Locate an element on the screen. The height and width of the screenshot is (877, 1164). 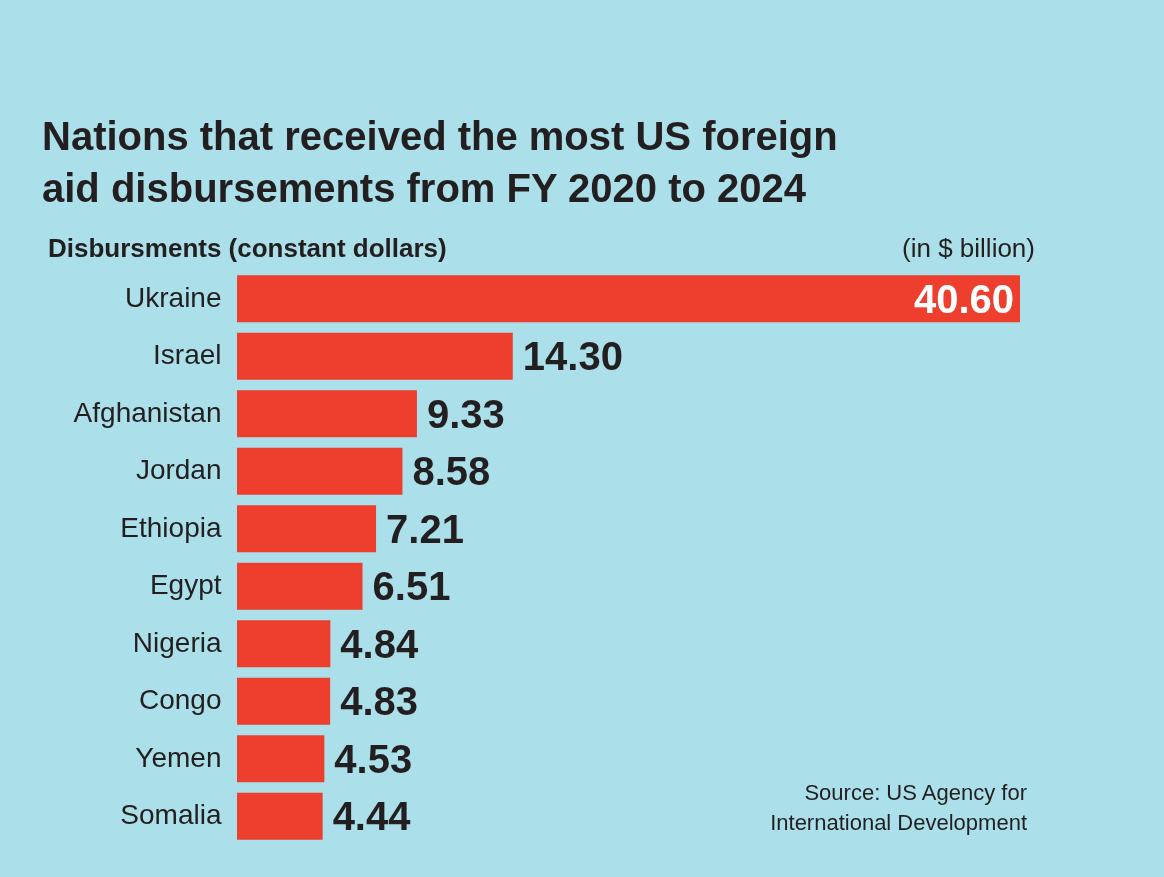
annotation: Source: US Agency for International Development is located at coordinates (898, 807).